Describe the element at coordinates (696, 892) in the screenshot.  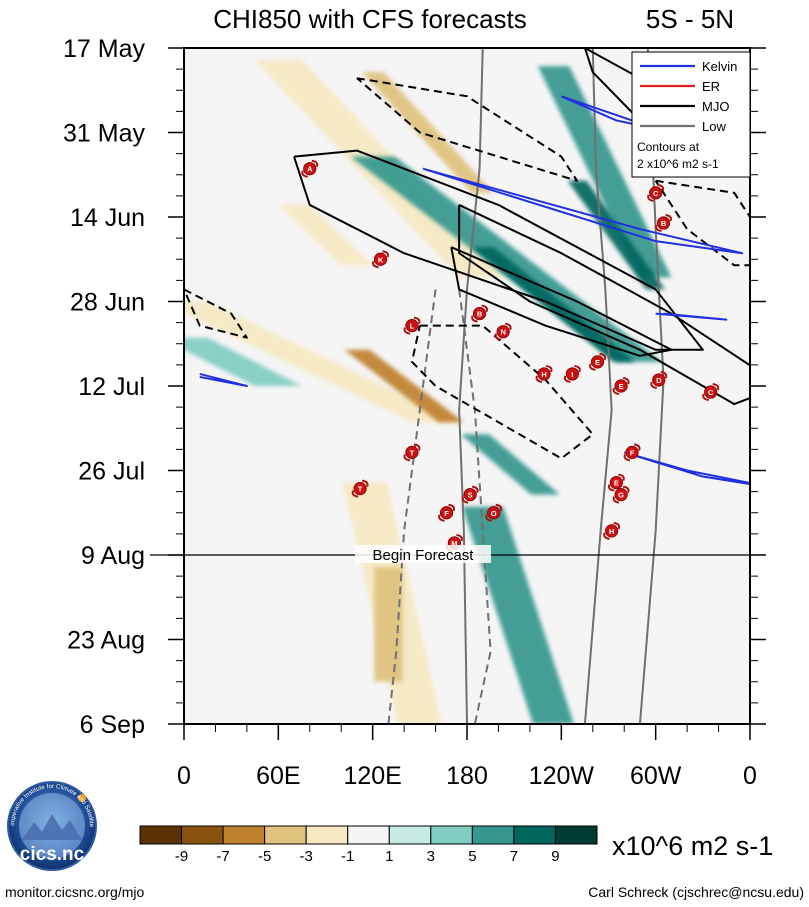
I see `footer-credit: Carl Schreck (cjschrec@ncsu.edu)` at that location.